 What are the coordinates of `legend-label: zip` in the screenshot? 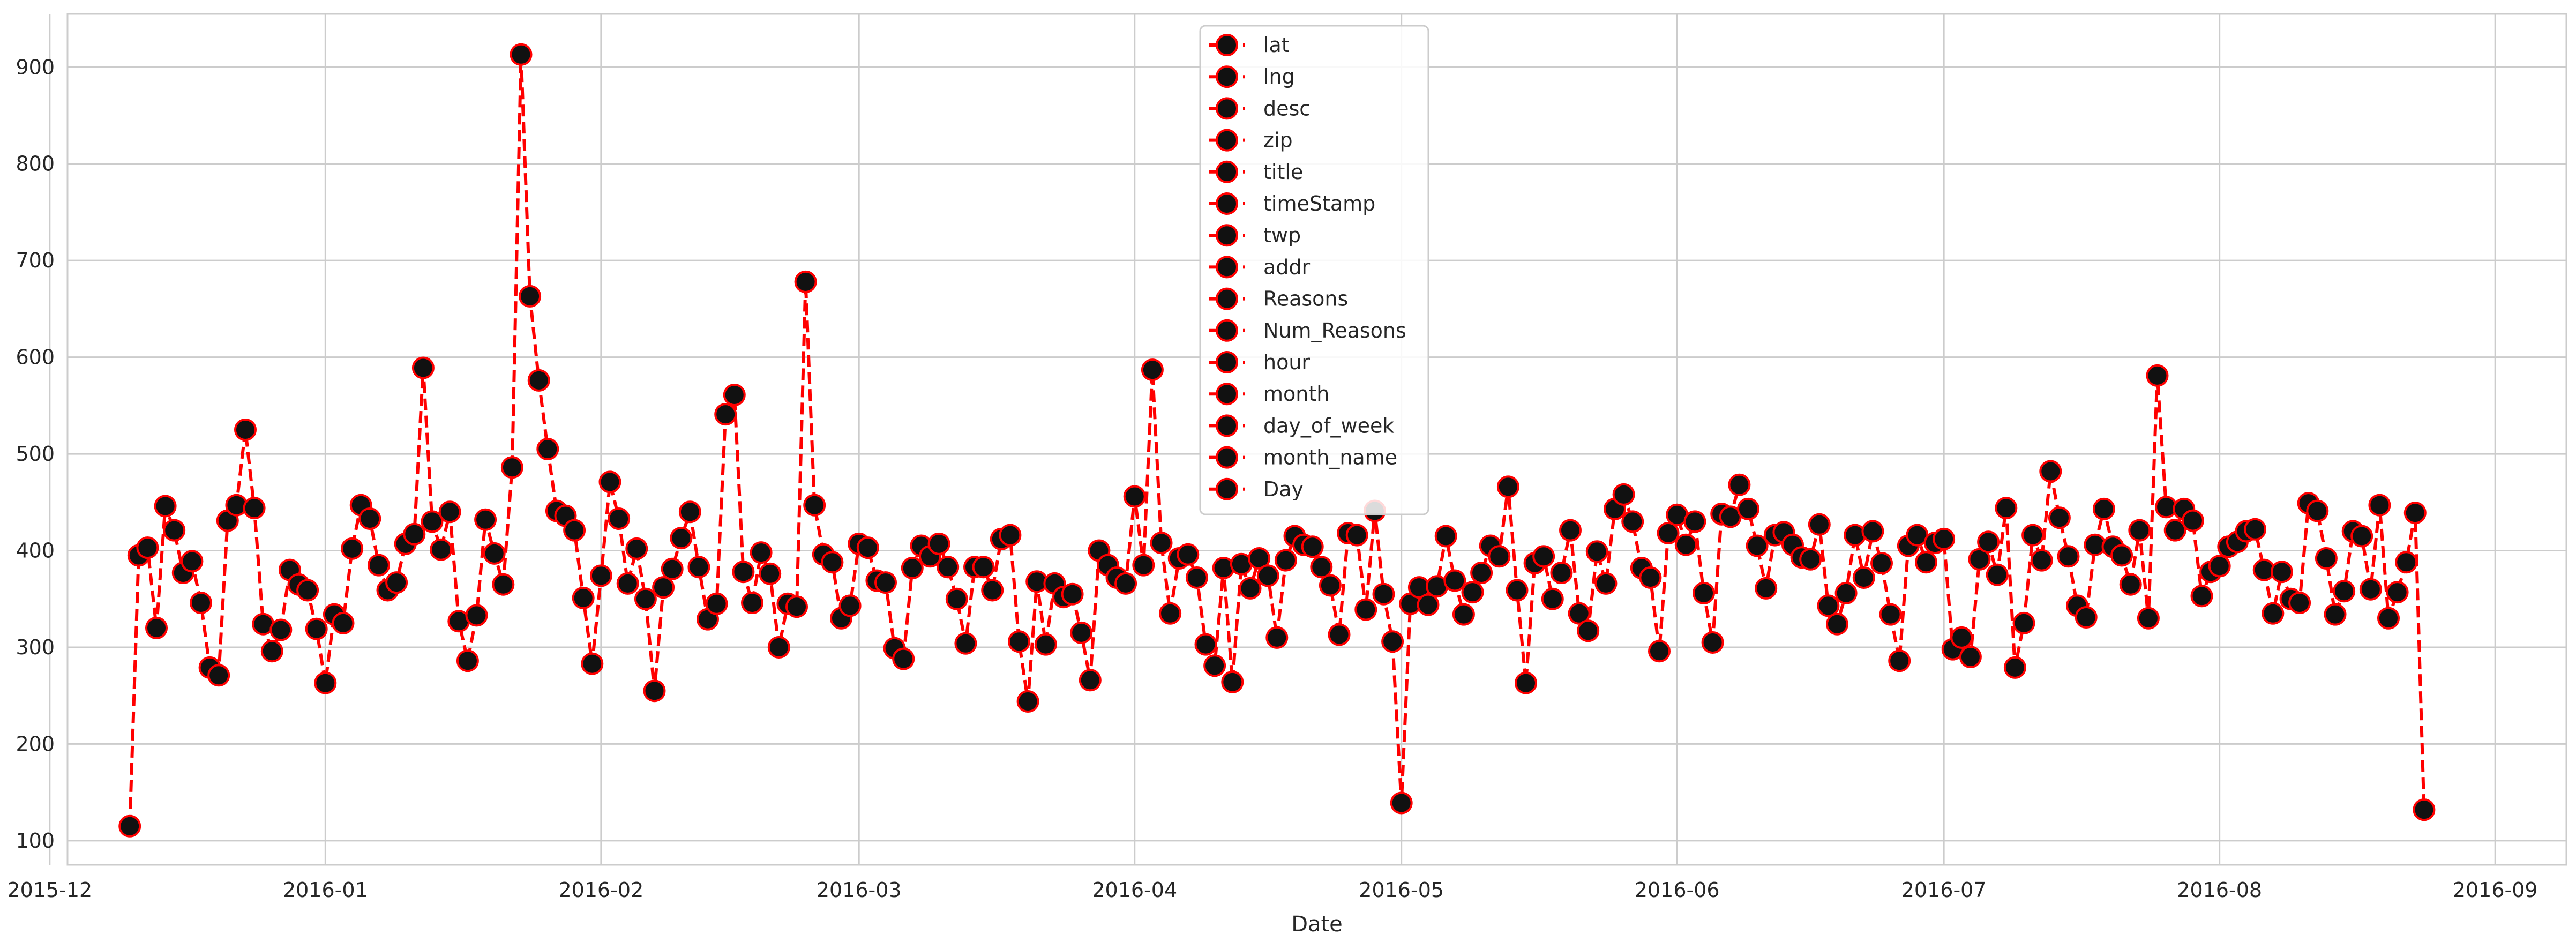 It's located at (1278, 140).